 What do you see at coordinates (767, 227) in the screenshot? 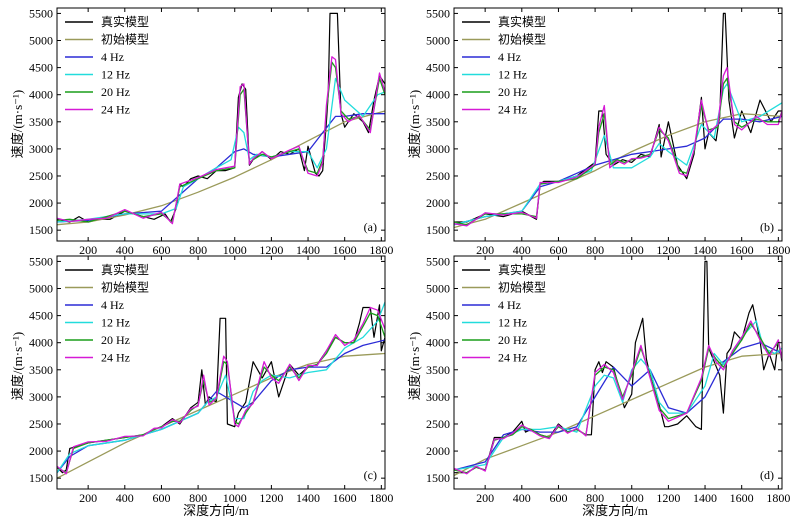
I see `panel-label: (b)` at bounding box center [767, 227].